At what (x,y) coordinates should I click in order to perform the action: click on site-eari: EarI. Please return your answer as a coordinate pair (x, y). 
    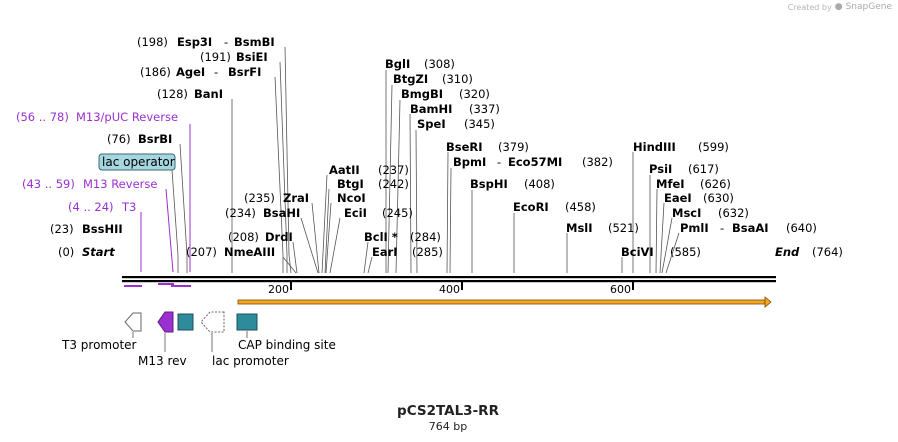
    Looking at the image, I should click on (385, 252).